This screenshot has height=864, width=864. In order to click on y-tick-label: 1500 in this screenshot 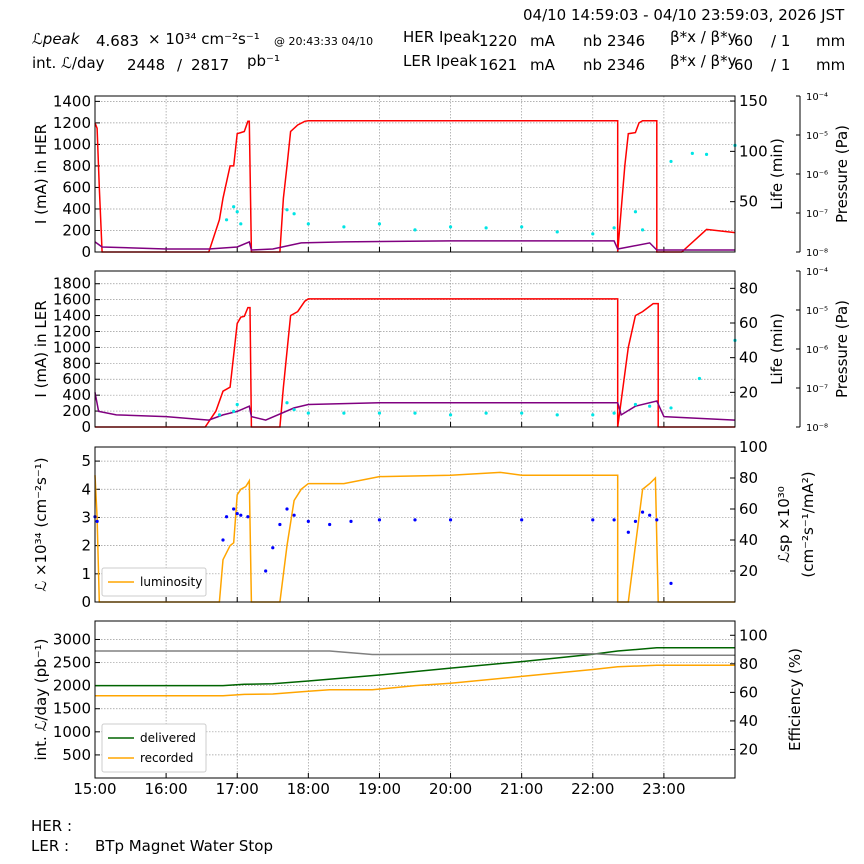, I will do `click(72, 709)`.